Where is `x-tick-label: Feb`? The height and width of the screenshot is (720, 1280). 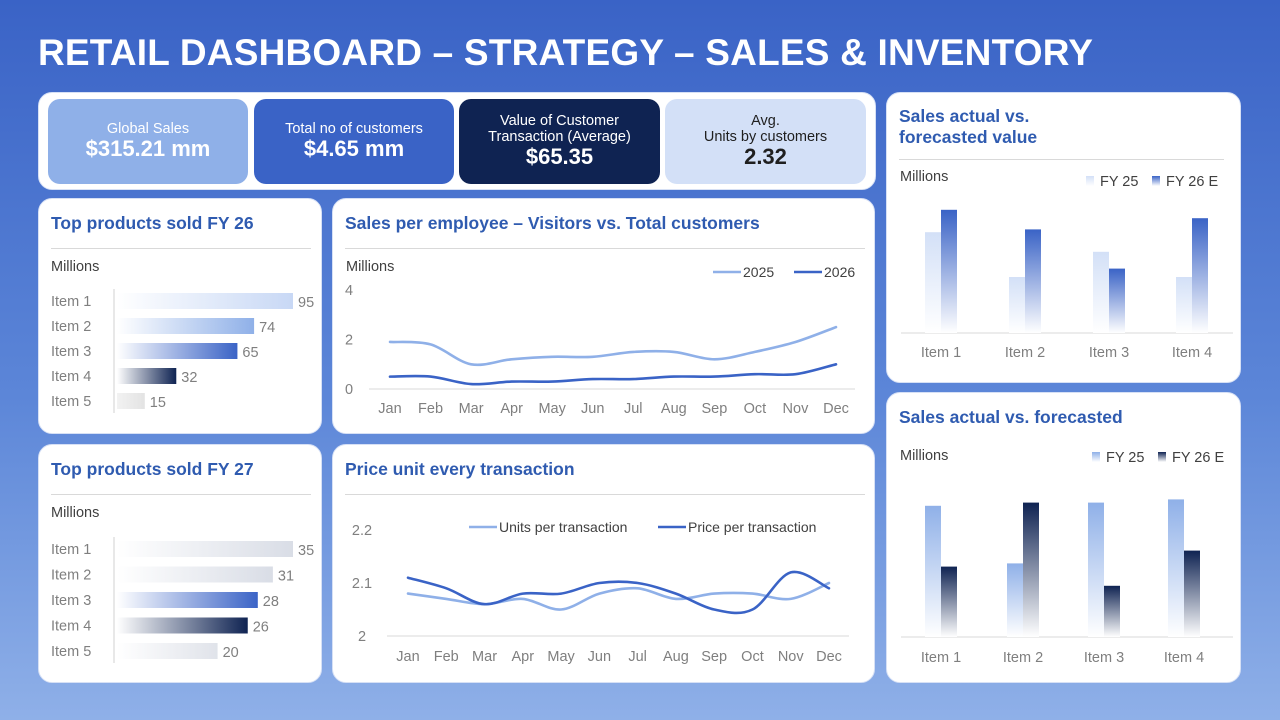
x-tick-label: Feb is located at coordinates (430, 409).